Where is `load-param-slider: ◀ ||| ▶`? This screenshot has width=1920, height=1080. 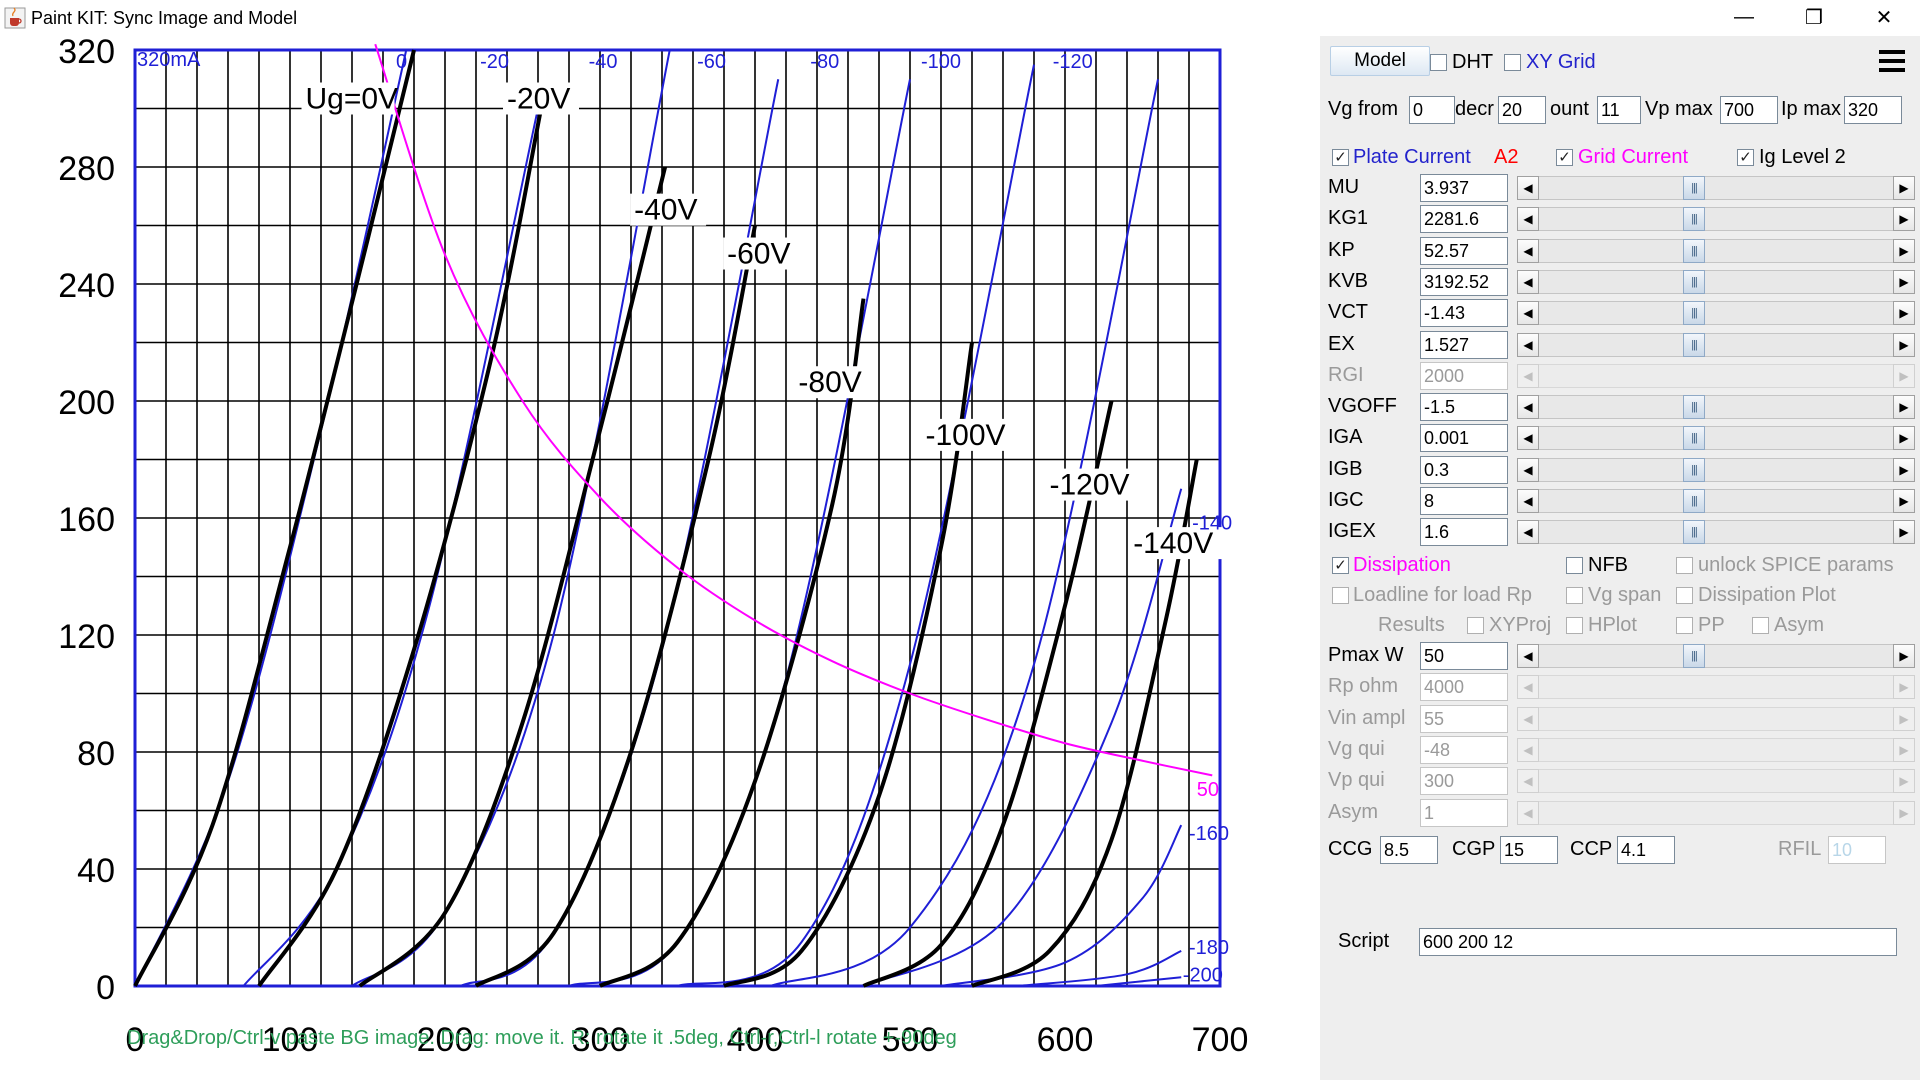 load-param-slider: ◀ ||| ▶ is located at coordinates (1716, 656).